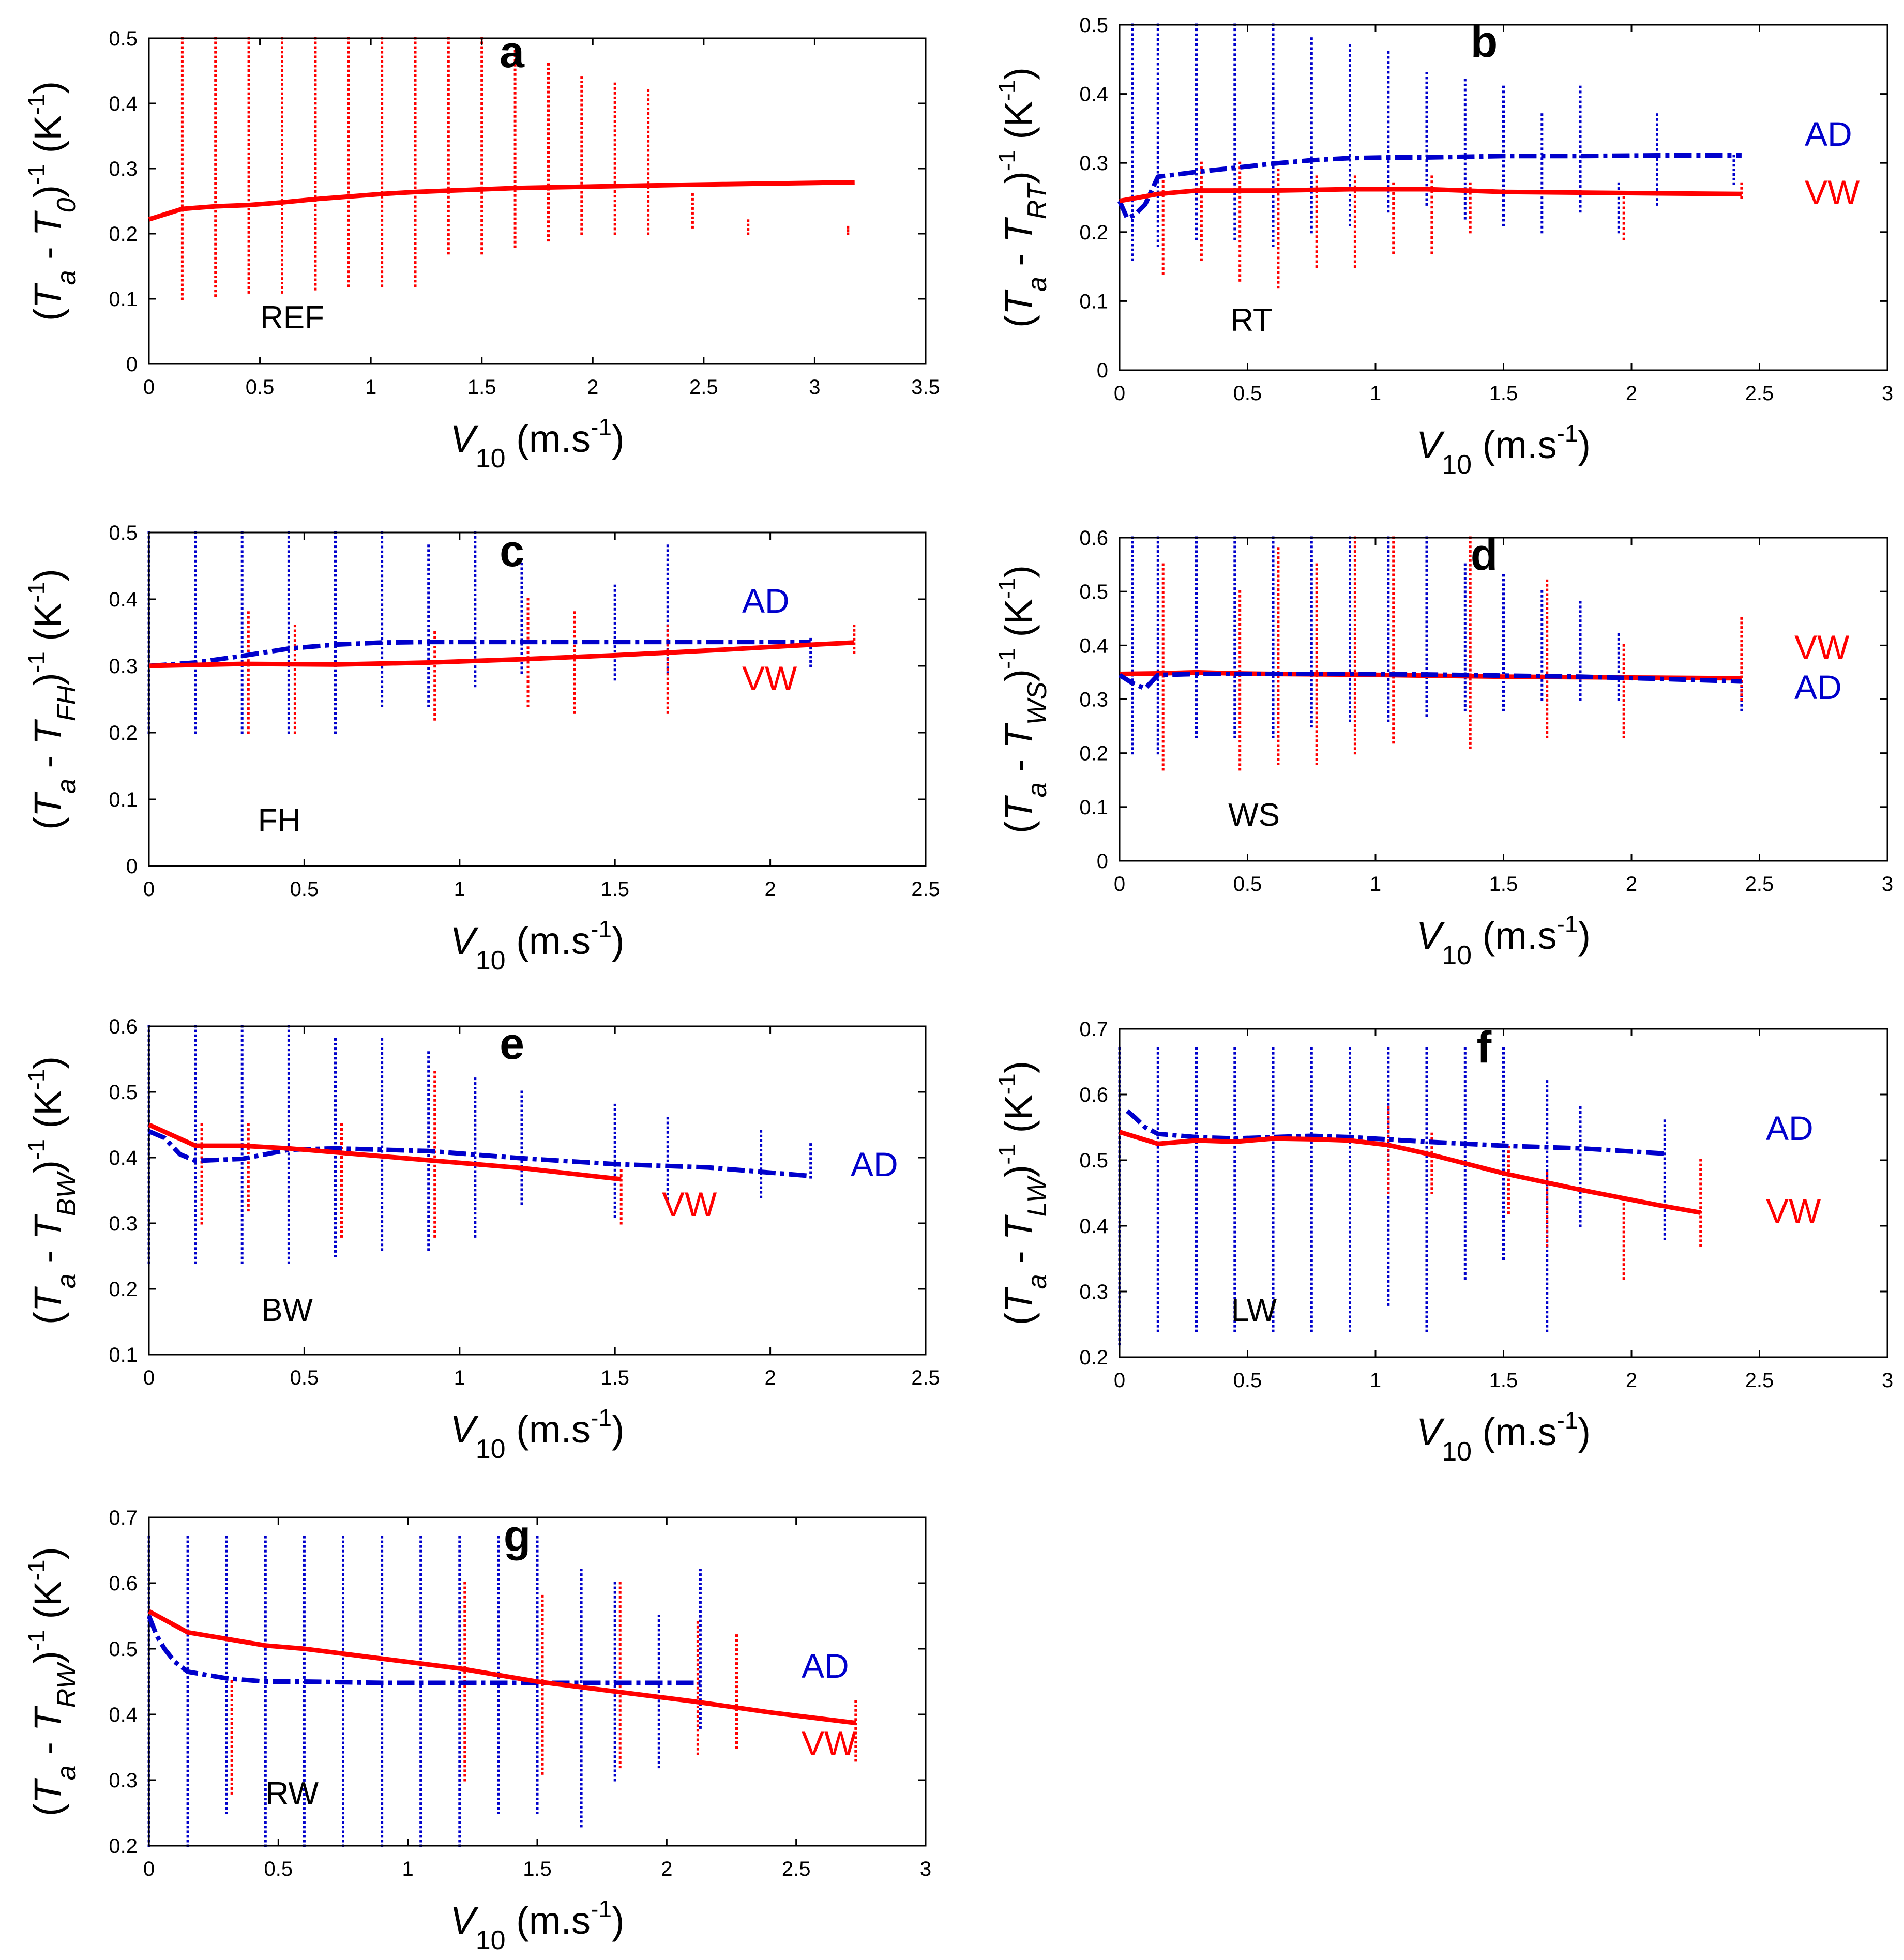 Image resolution: width=1904 pixels, height=1960 pixels. I want to click on series-label-ad: AD, so click(1818, 687).